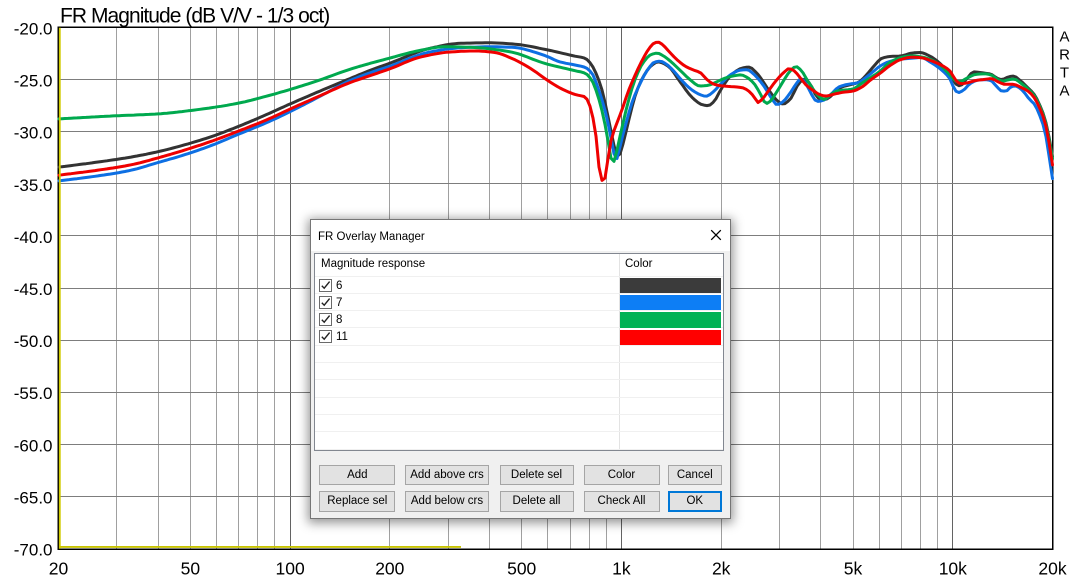 Image resolution: width=1074 pixels, height=581 pixels. What do you see at coordinates (33, 133) in the screenshot?
I see `svg-text: -30.0` at bounding box center [33, 133].